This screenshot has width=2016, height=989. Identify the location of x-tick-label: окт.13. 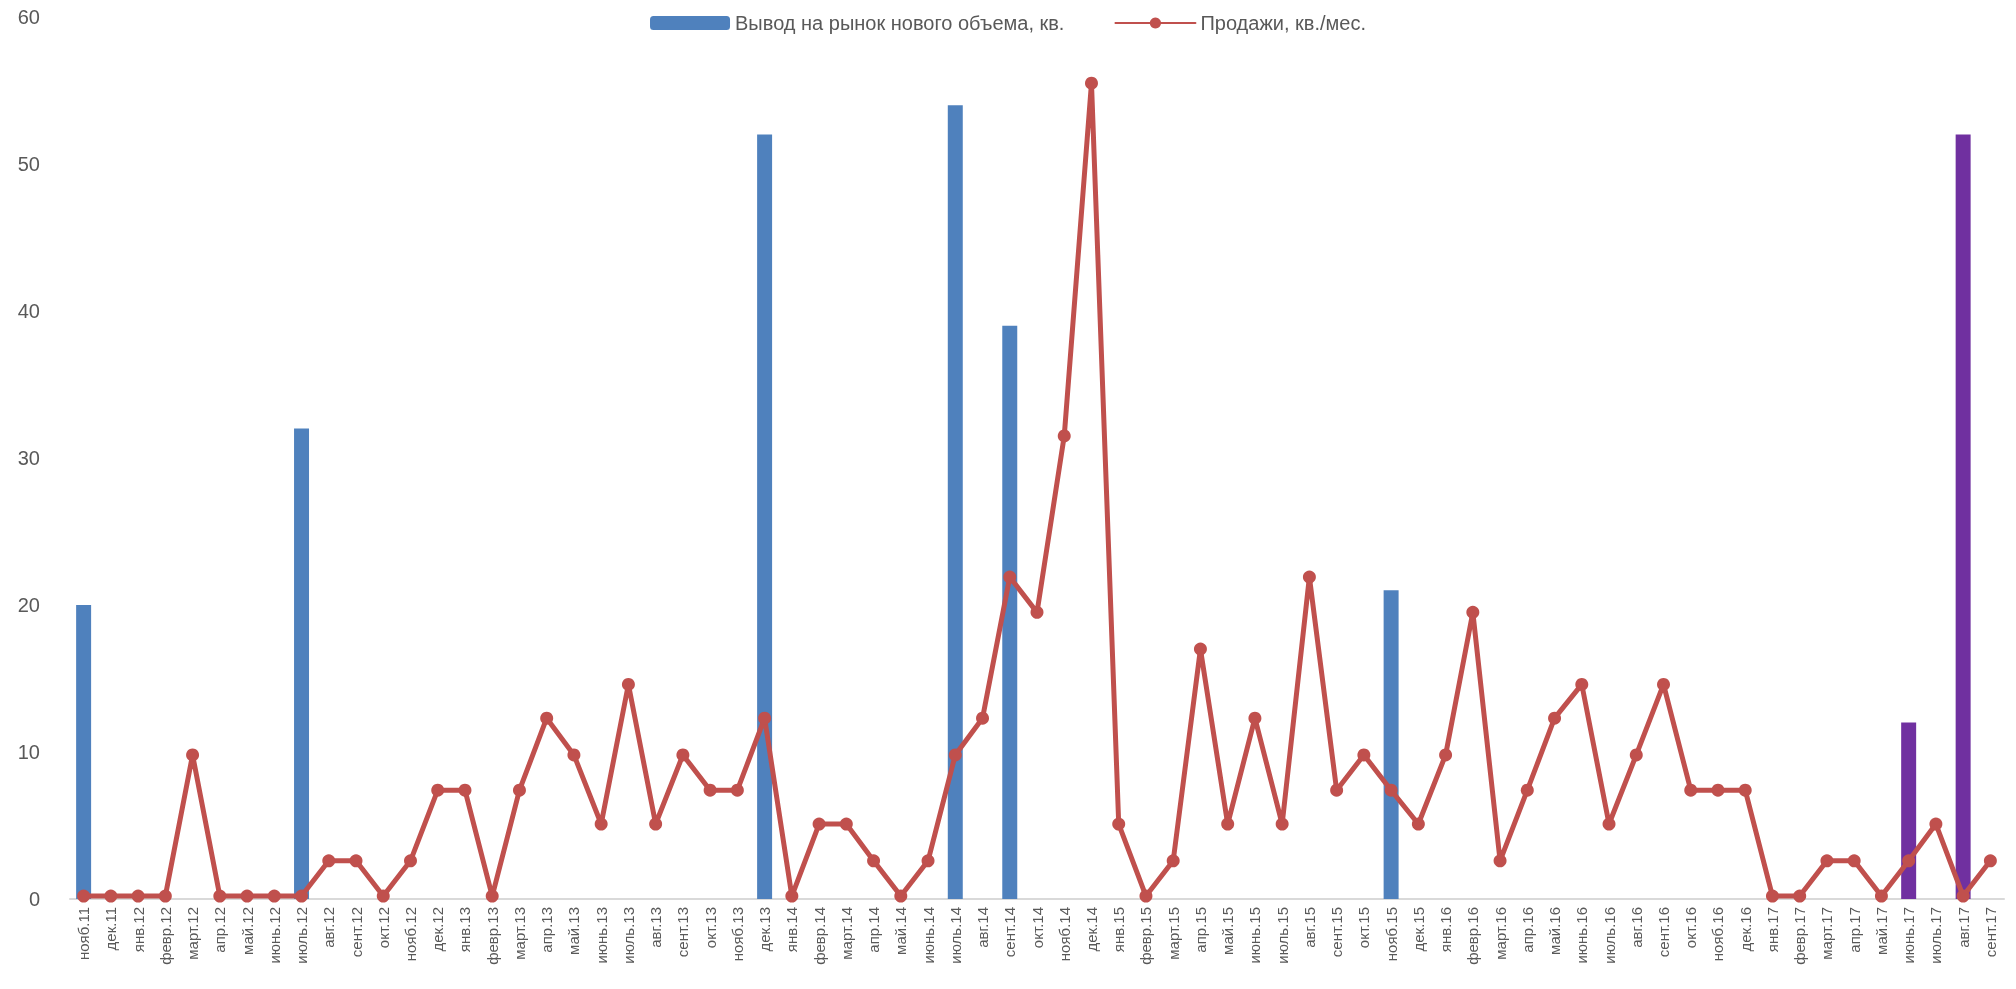
(710, 928).